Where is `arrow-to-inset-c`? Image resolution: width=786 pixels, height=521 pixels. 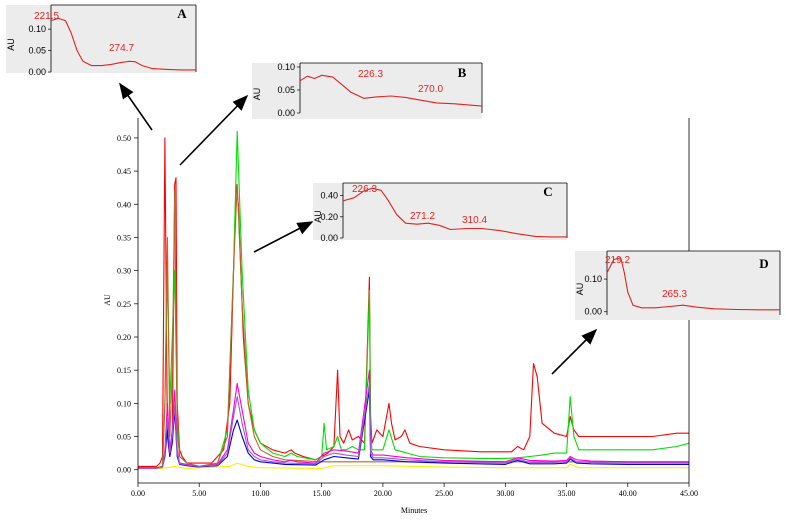 arrow-to-inset-c is located at coordinates (283, 237).